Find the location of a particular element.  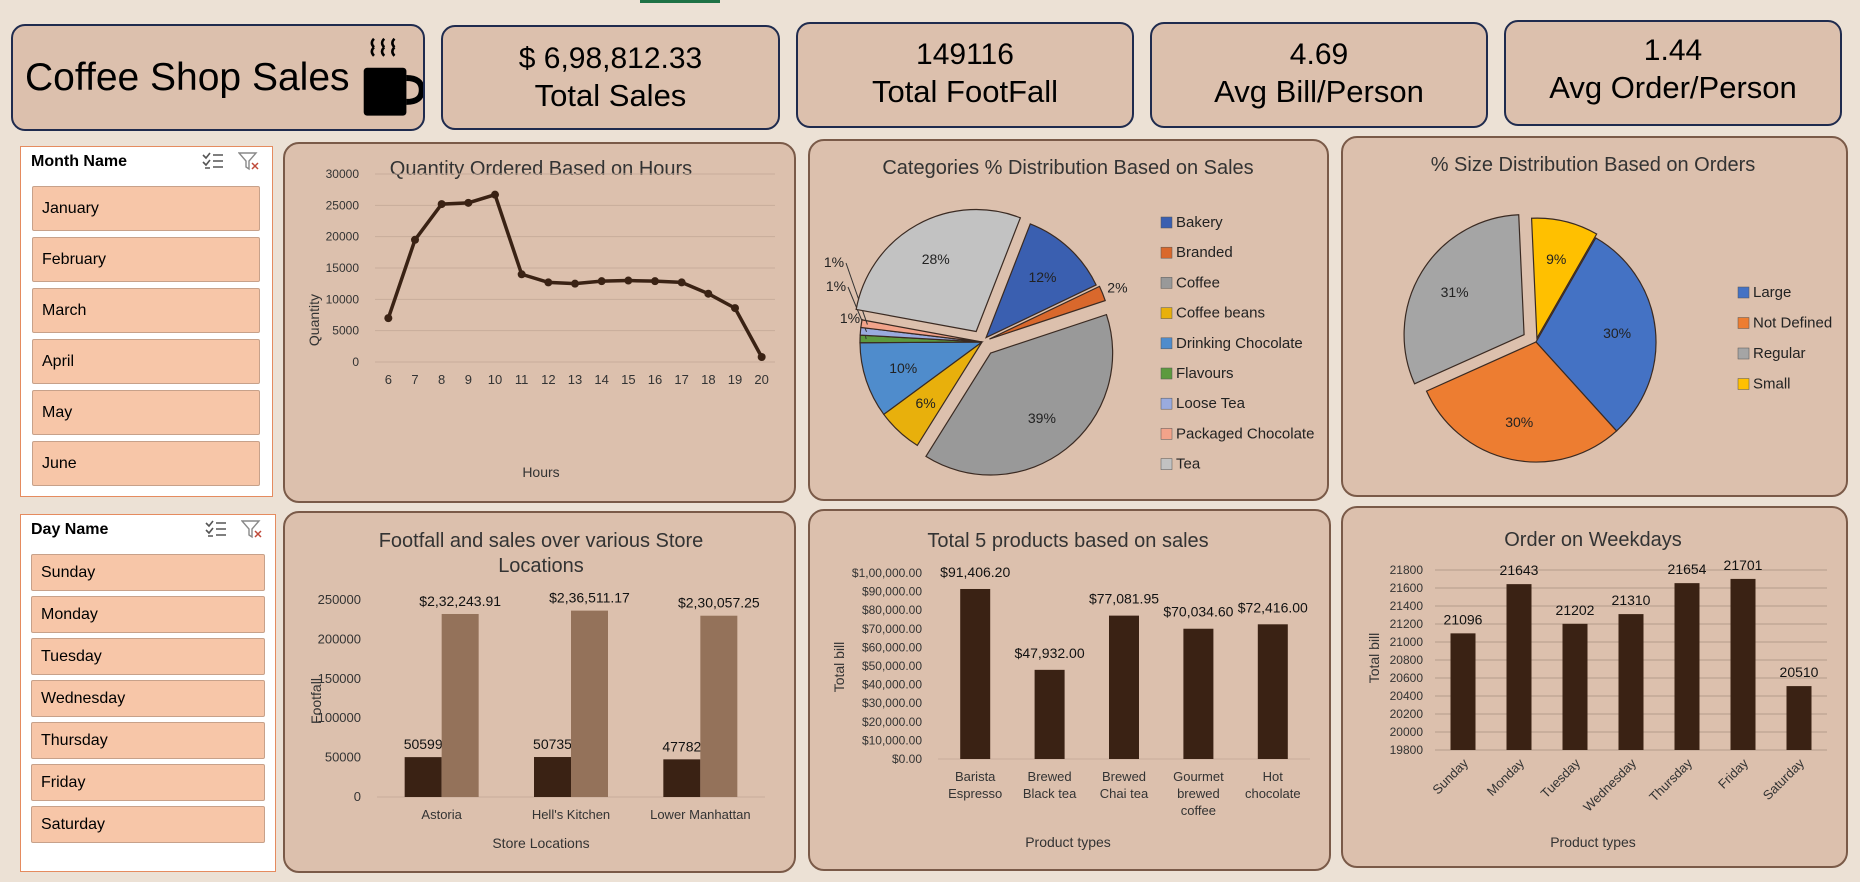

x-tick-label: Wednesday is located at coordinates (1609, 784).